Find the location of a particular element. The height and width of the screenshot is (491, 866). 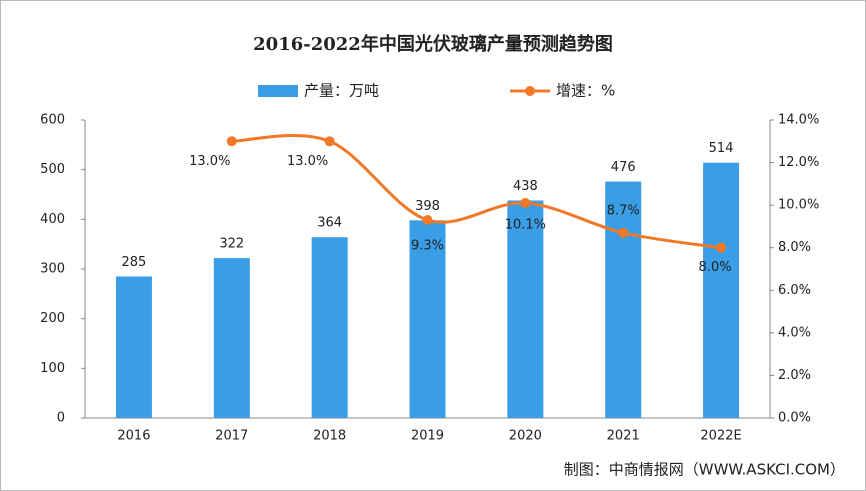

x-tick-label: 2021 is located at coordinates (623, 436).